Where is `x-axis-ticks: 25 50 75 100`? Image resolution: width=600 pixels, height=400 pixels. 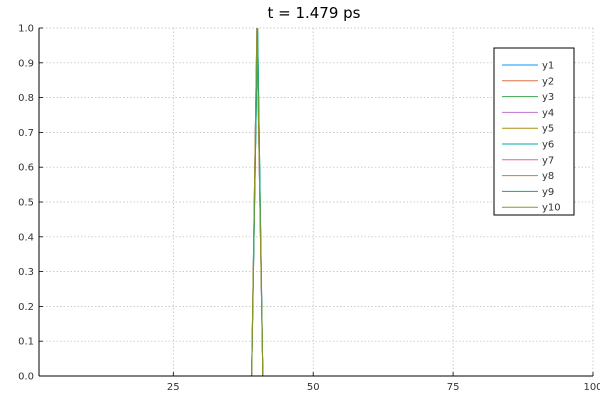
x-axis-ticks: 25 50 75 100 is located at coordinates (383, 382).